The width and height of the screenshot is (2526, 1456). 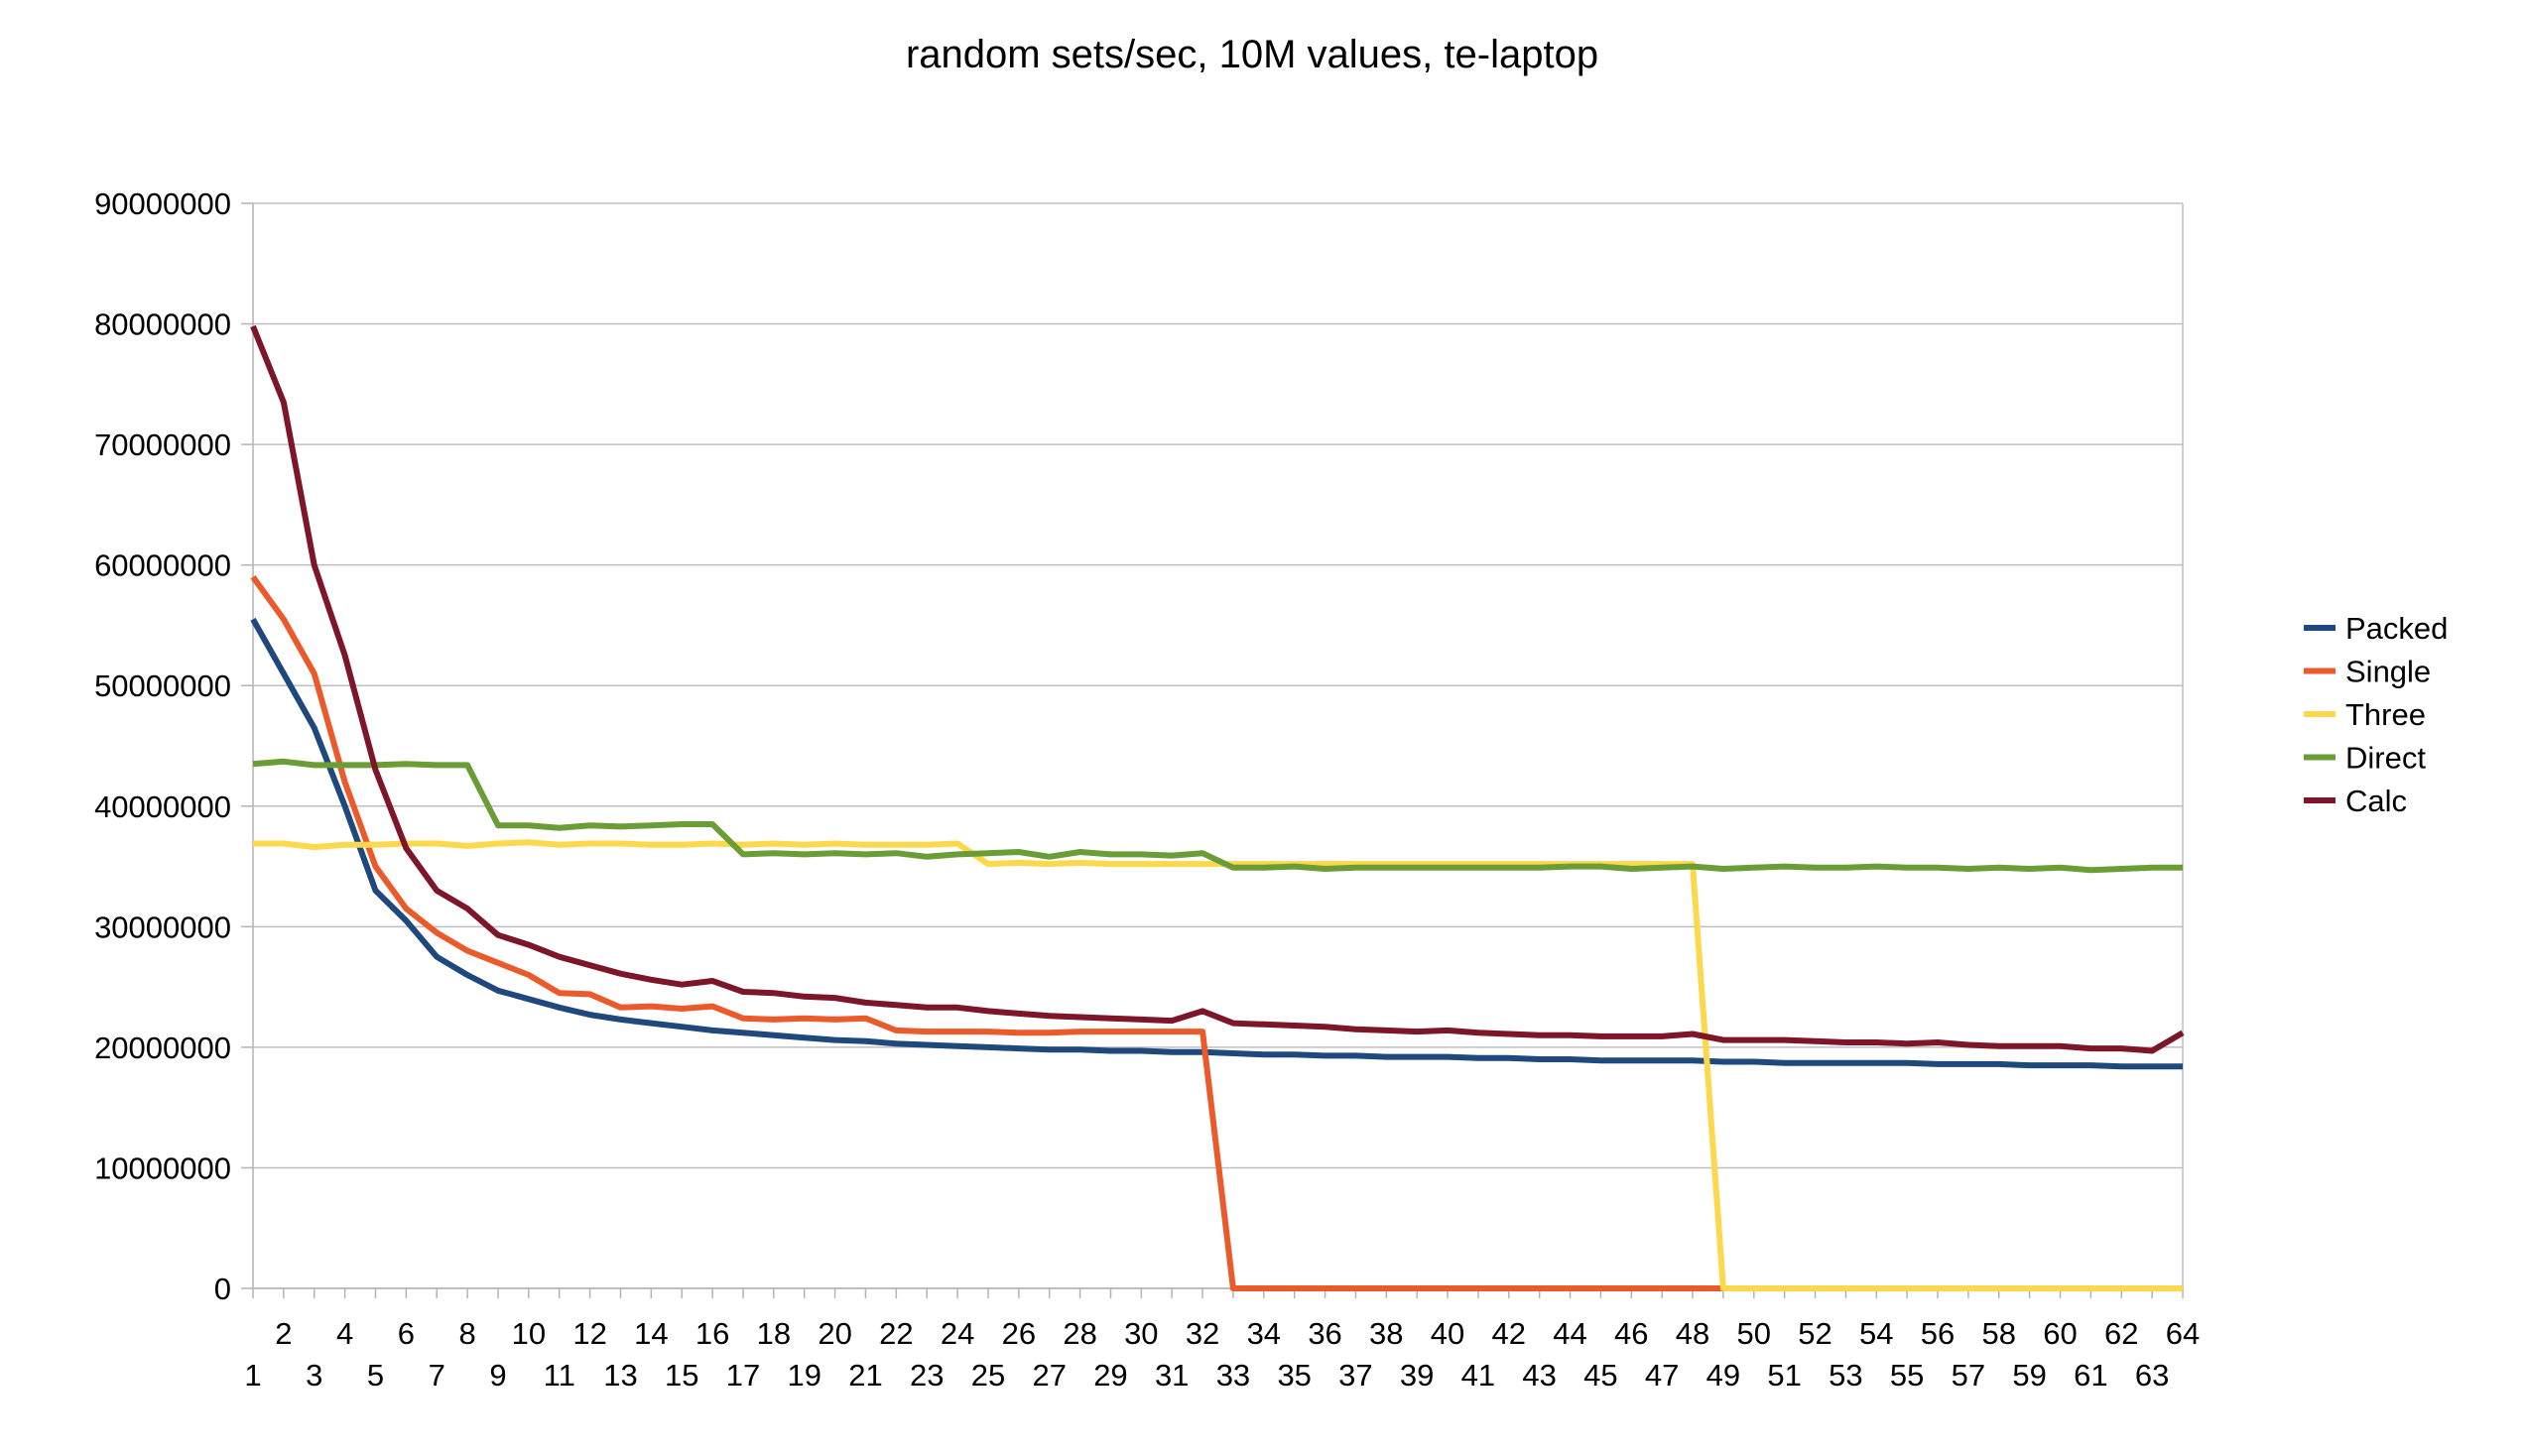 I want to click on x-tick-label: 14, so click(x=651, y=1333).